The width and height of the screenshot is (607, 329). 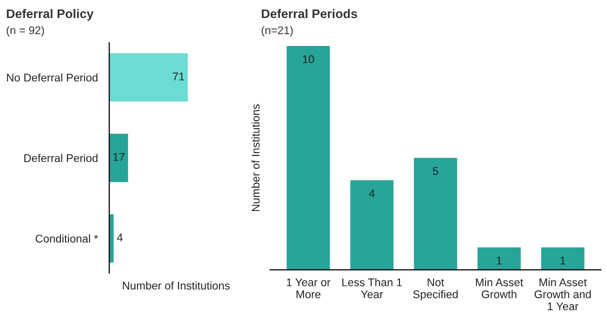 What do you see at coordinates (308, 59) in the screenshot?
I see `data-label: 10` at bounding box center [308, 59].